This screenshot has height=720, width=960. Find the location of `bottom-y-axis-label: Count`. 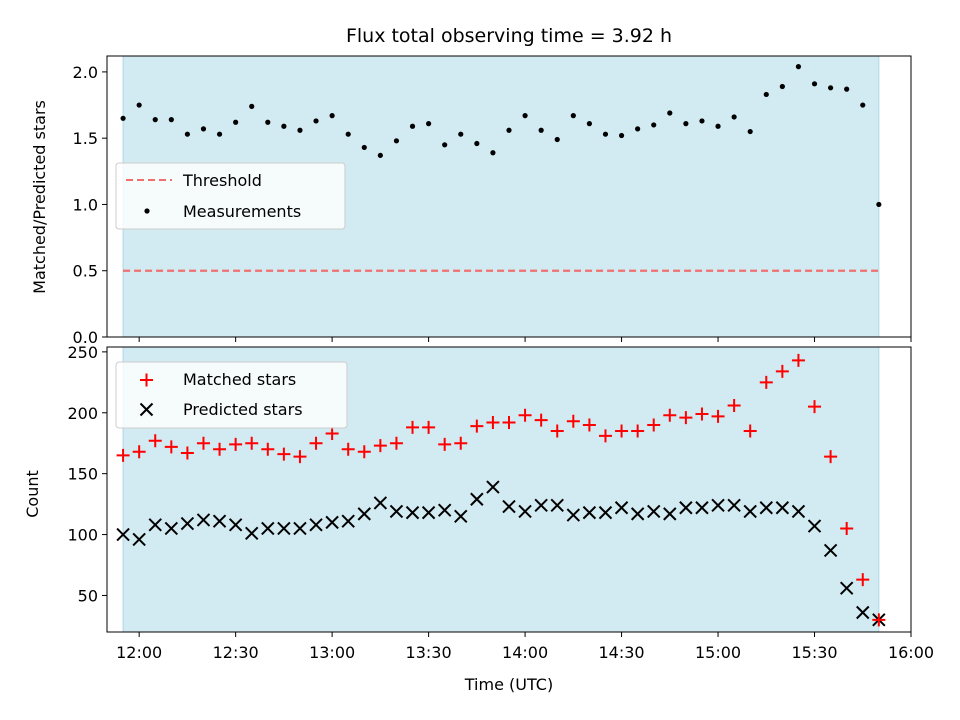

bottom-y-axis-label: Count is located at coordinates (32, 494).